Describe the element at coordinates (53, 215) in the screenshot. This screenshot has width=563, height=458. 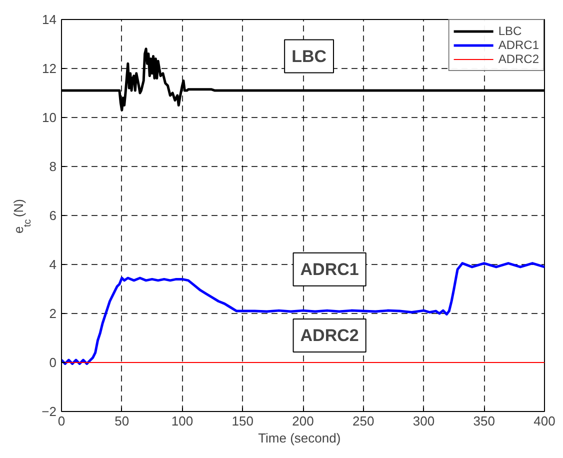
I see `y-tick-label: 6` at that location.